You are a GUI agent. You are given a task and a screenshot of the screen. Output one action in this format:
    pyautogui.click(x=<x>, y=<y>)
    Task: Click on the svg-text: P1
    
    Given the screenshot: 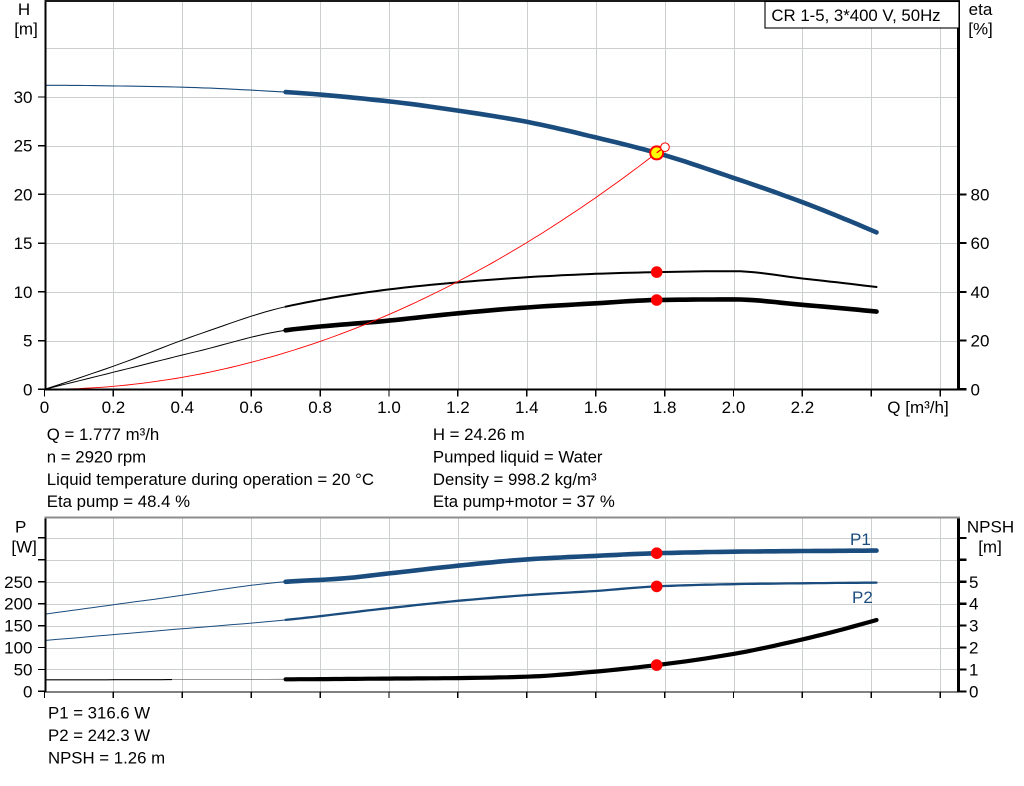 What is the action you would take?
    pyautogui.click(x=860, y=539)
    